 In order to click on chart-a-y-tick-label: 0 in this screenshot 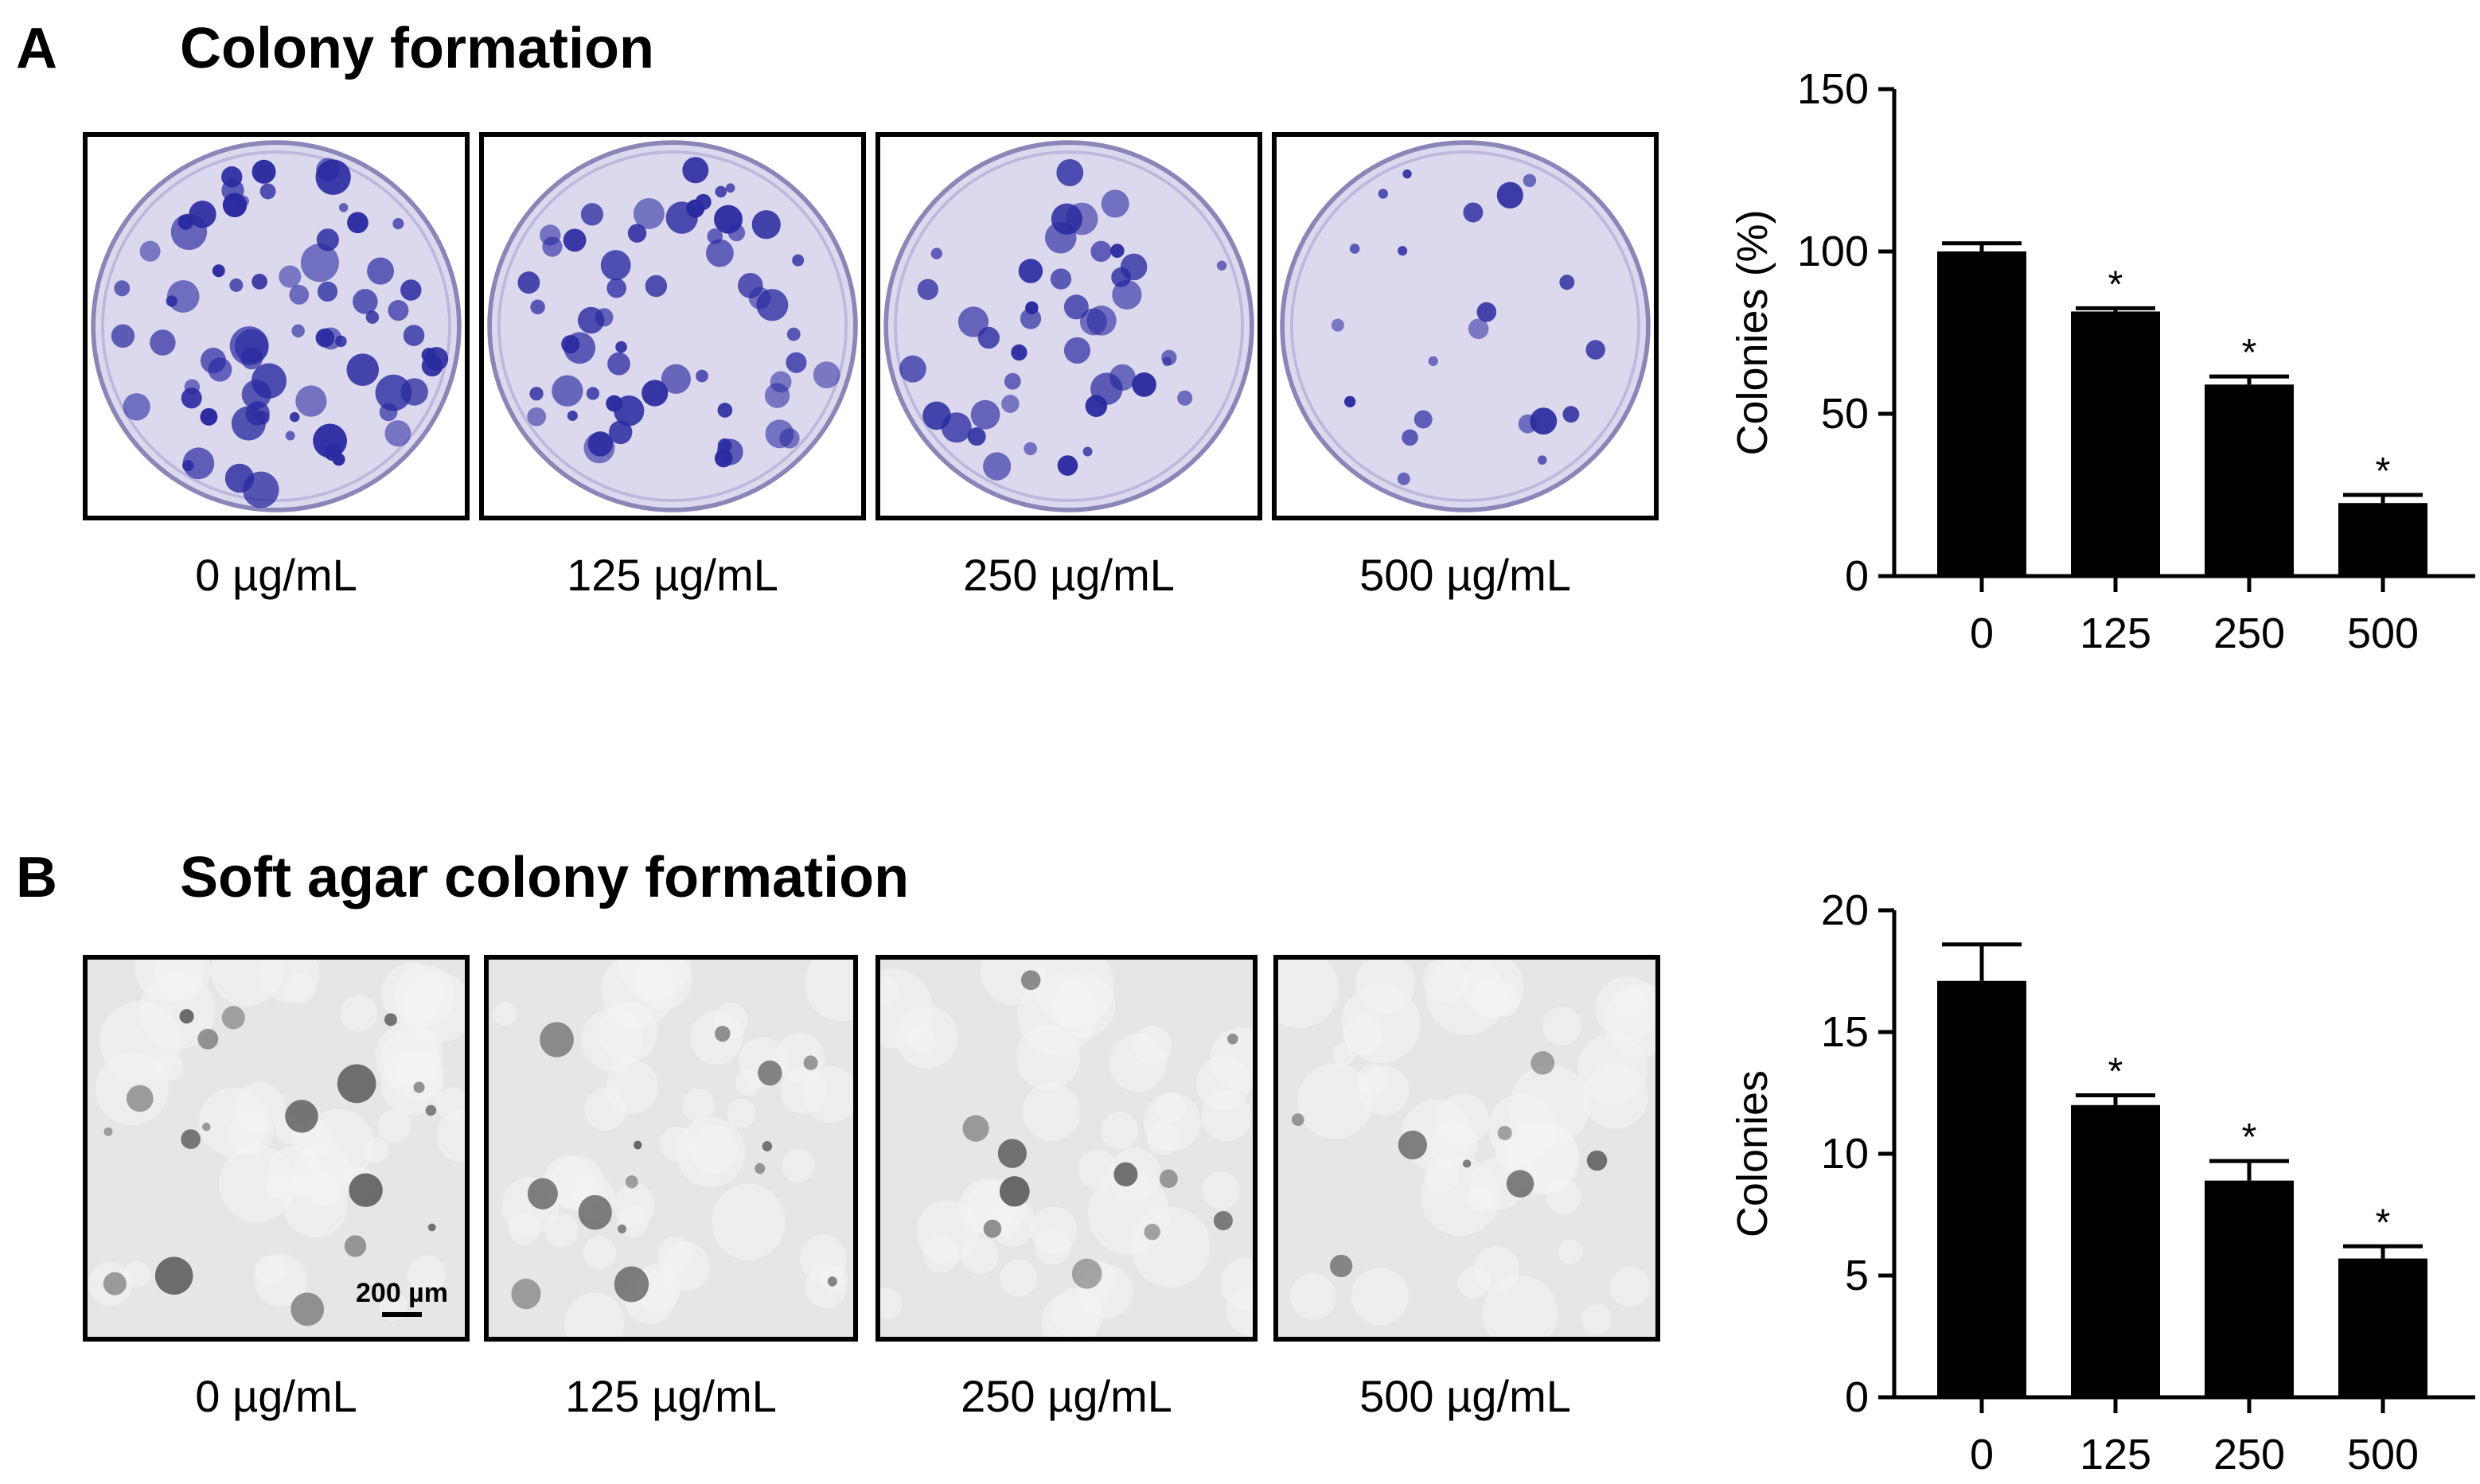, I will do `click(1857, 576)`.